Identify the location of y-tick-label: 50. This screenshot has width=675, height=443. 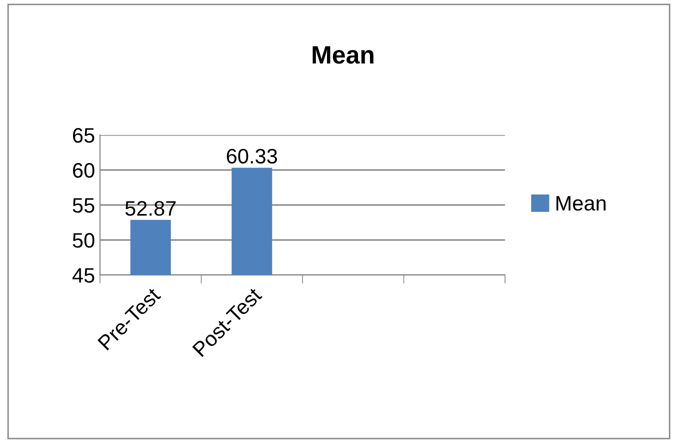
(83, 240).